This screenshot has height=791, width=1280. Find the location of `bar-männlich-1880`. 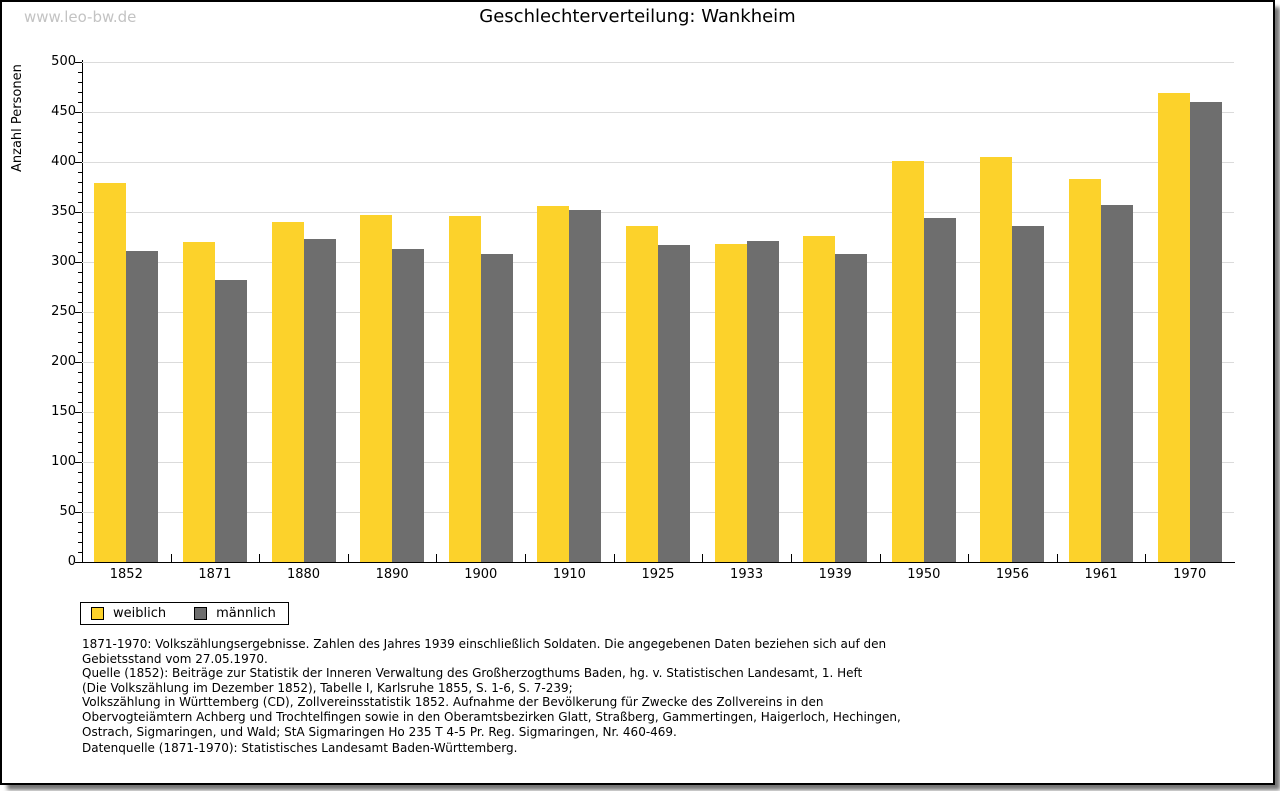

bar-männlich-1880 is located at coordinates (319, 400).